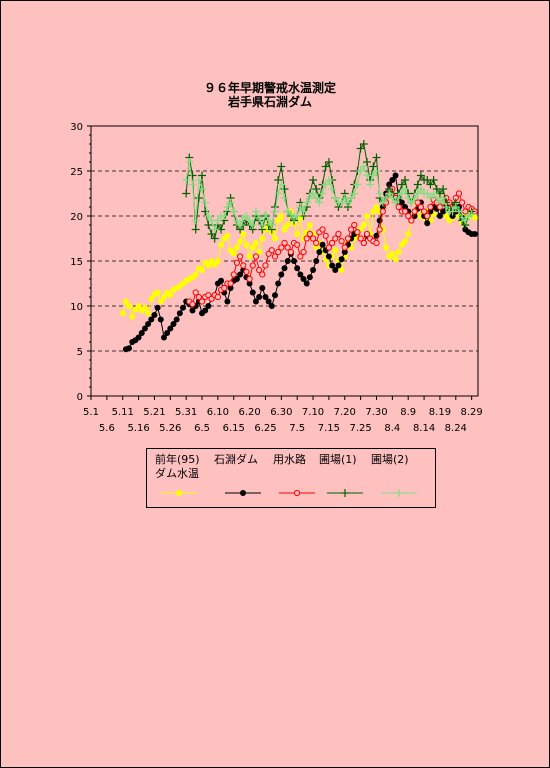 The image size is (550, 768). Describe the element at coordinates (76, 127) in the screenshot. I see `y-tick-label: 30` at that location.